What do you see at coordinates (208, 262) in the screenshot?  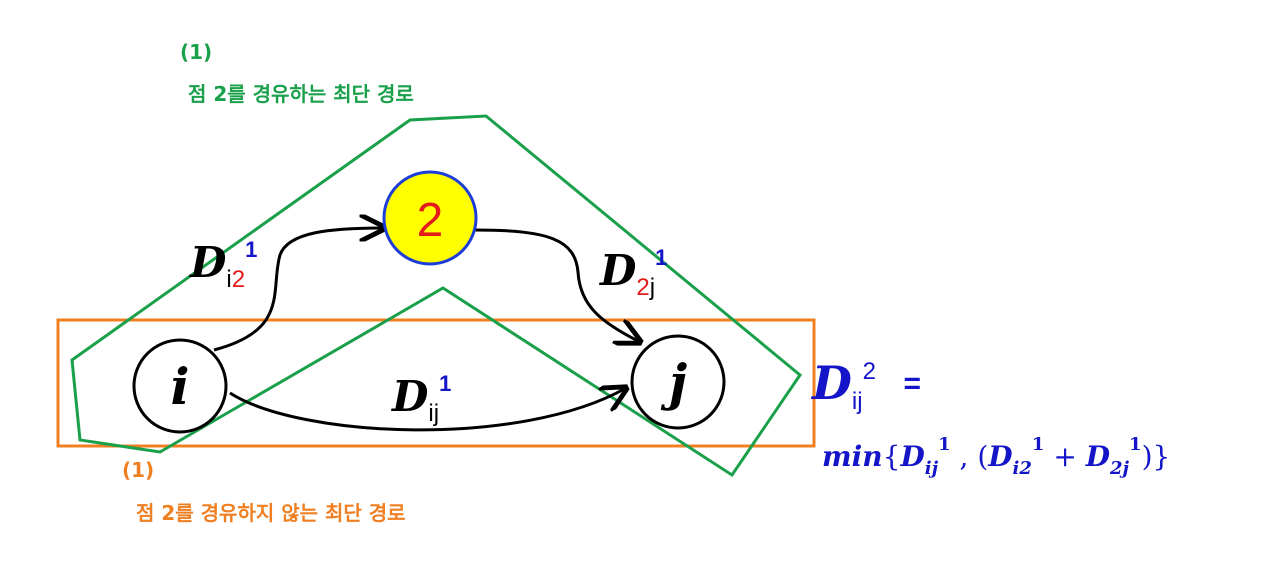 I see `edge-label-i2-letter: D` at bounding box center [208, 262].